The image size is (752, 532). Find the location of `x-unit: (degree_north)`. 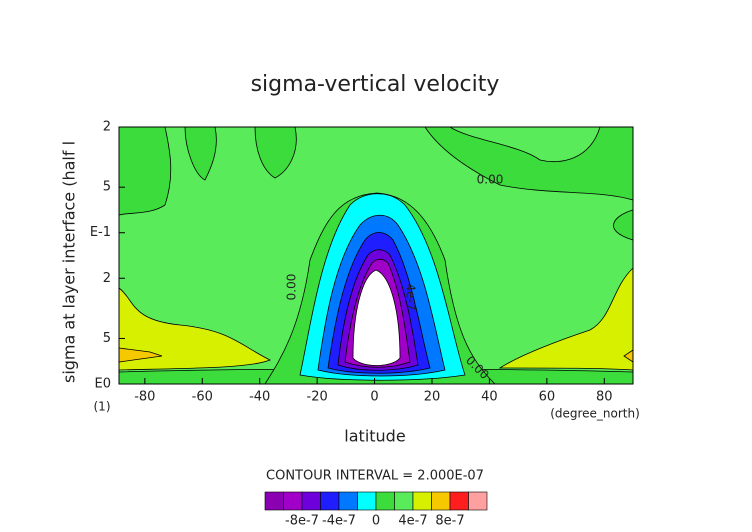

x-unit: (degree_north) is located at coordinates (595, 414).